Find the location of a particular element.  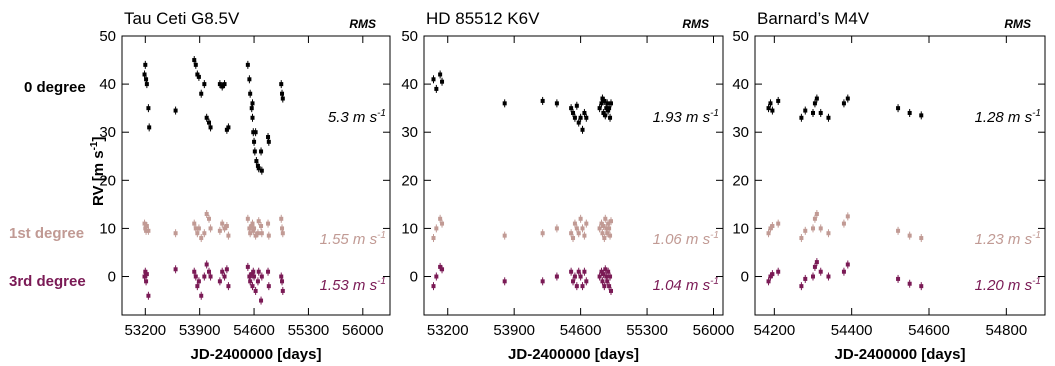

y-tick-label: 50 is located at coordinates (740, 36).